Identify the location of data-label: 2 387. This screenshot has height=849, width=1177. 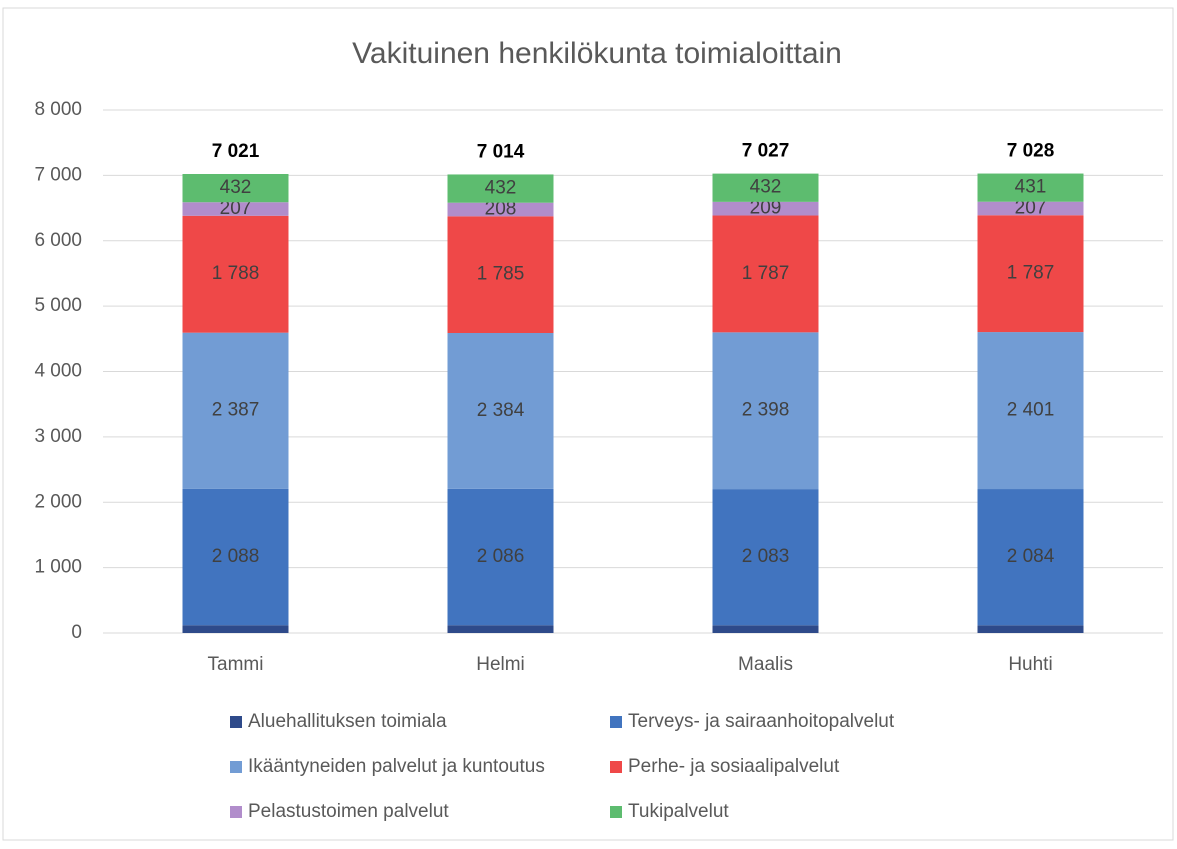
(236, 410).